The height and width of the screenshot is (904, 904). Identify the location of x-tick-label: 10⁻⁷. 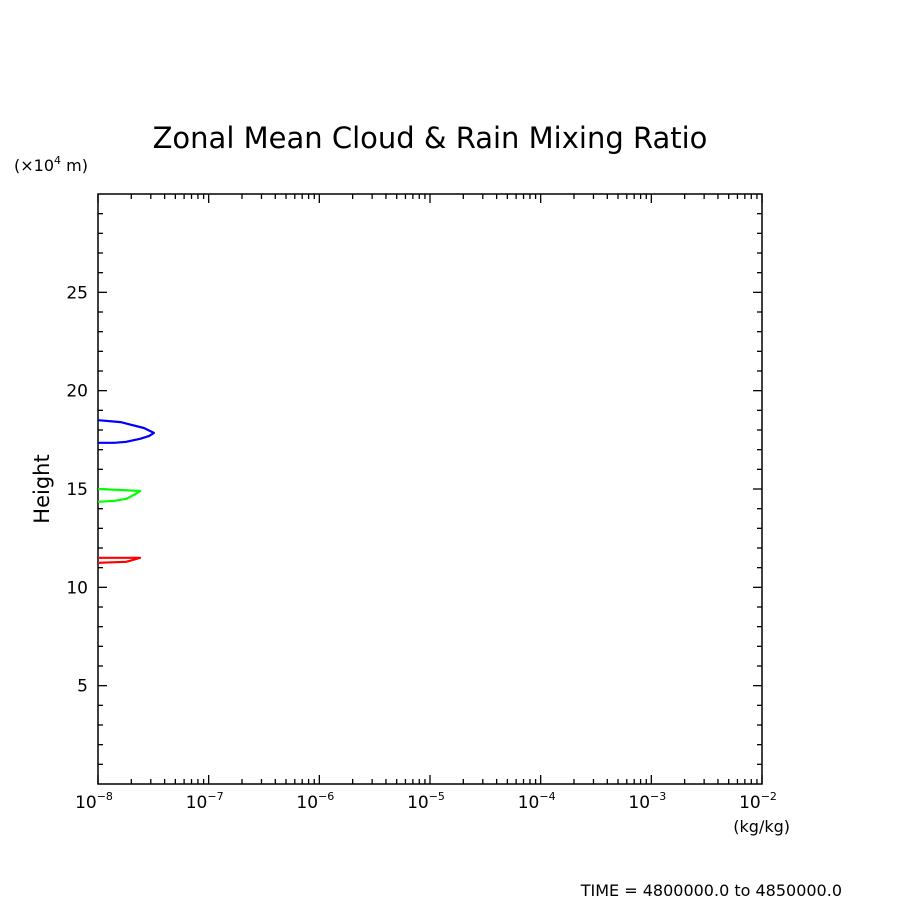
(205, 801).